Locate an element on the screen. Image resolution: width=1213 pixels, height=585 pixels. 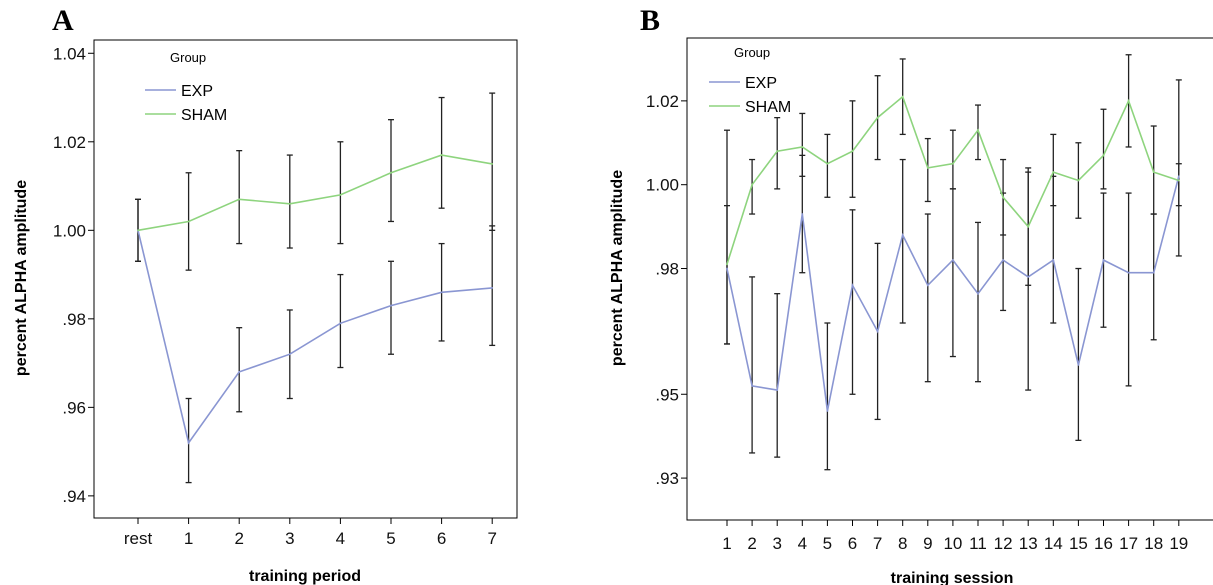
panel-a-y-tick-label: .98 is located at coordinates (74, 319).